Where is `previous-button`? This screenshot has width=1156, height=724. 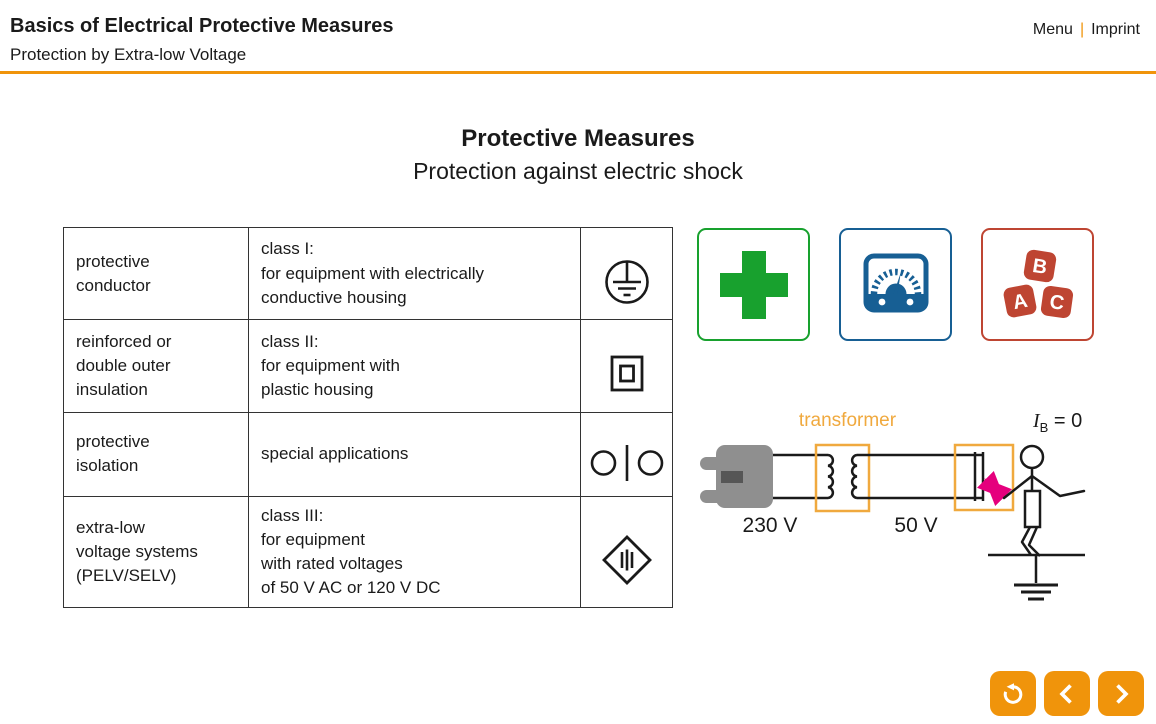 previous-button is located at coordinates (1067, 693).